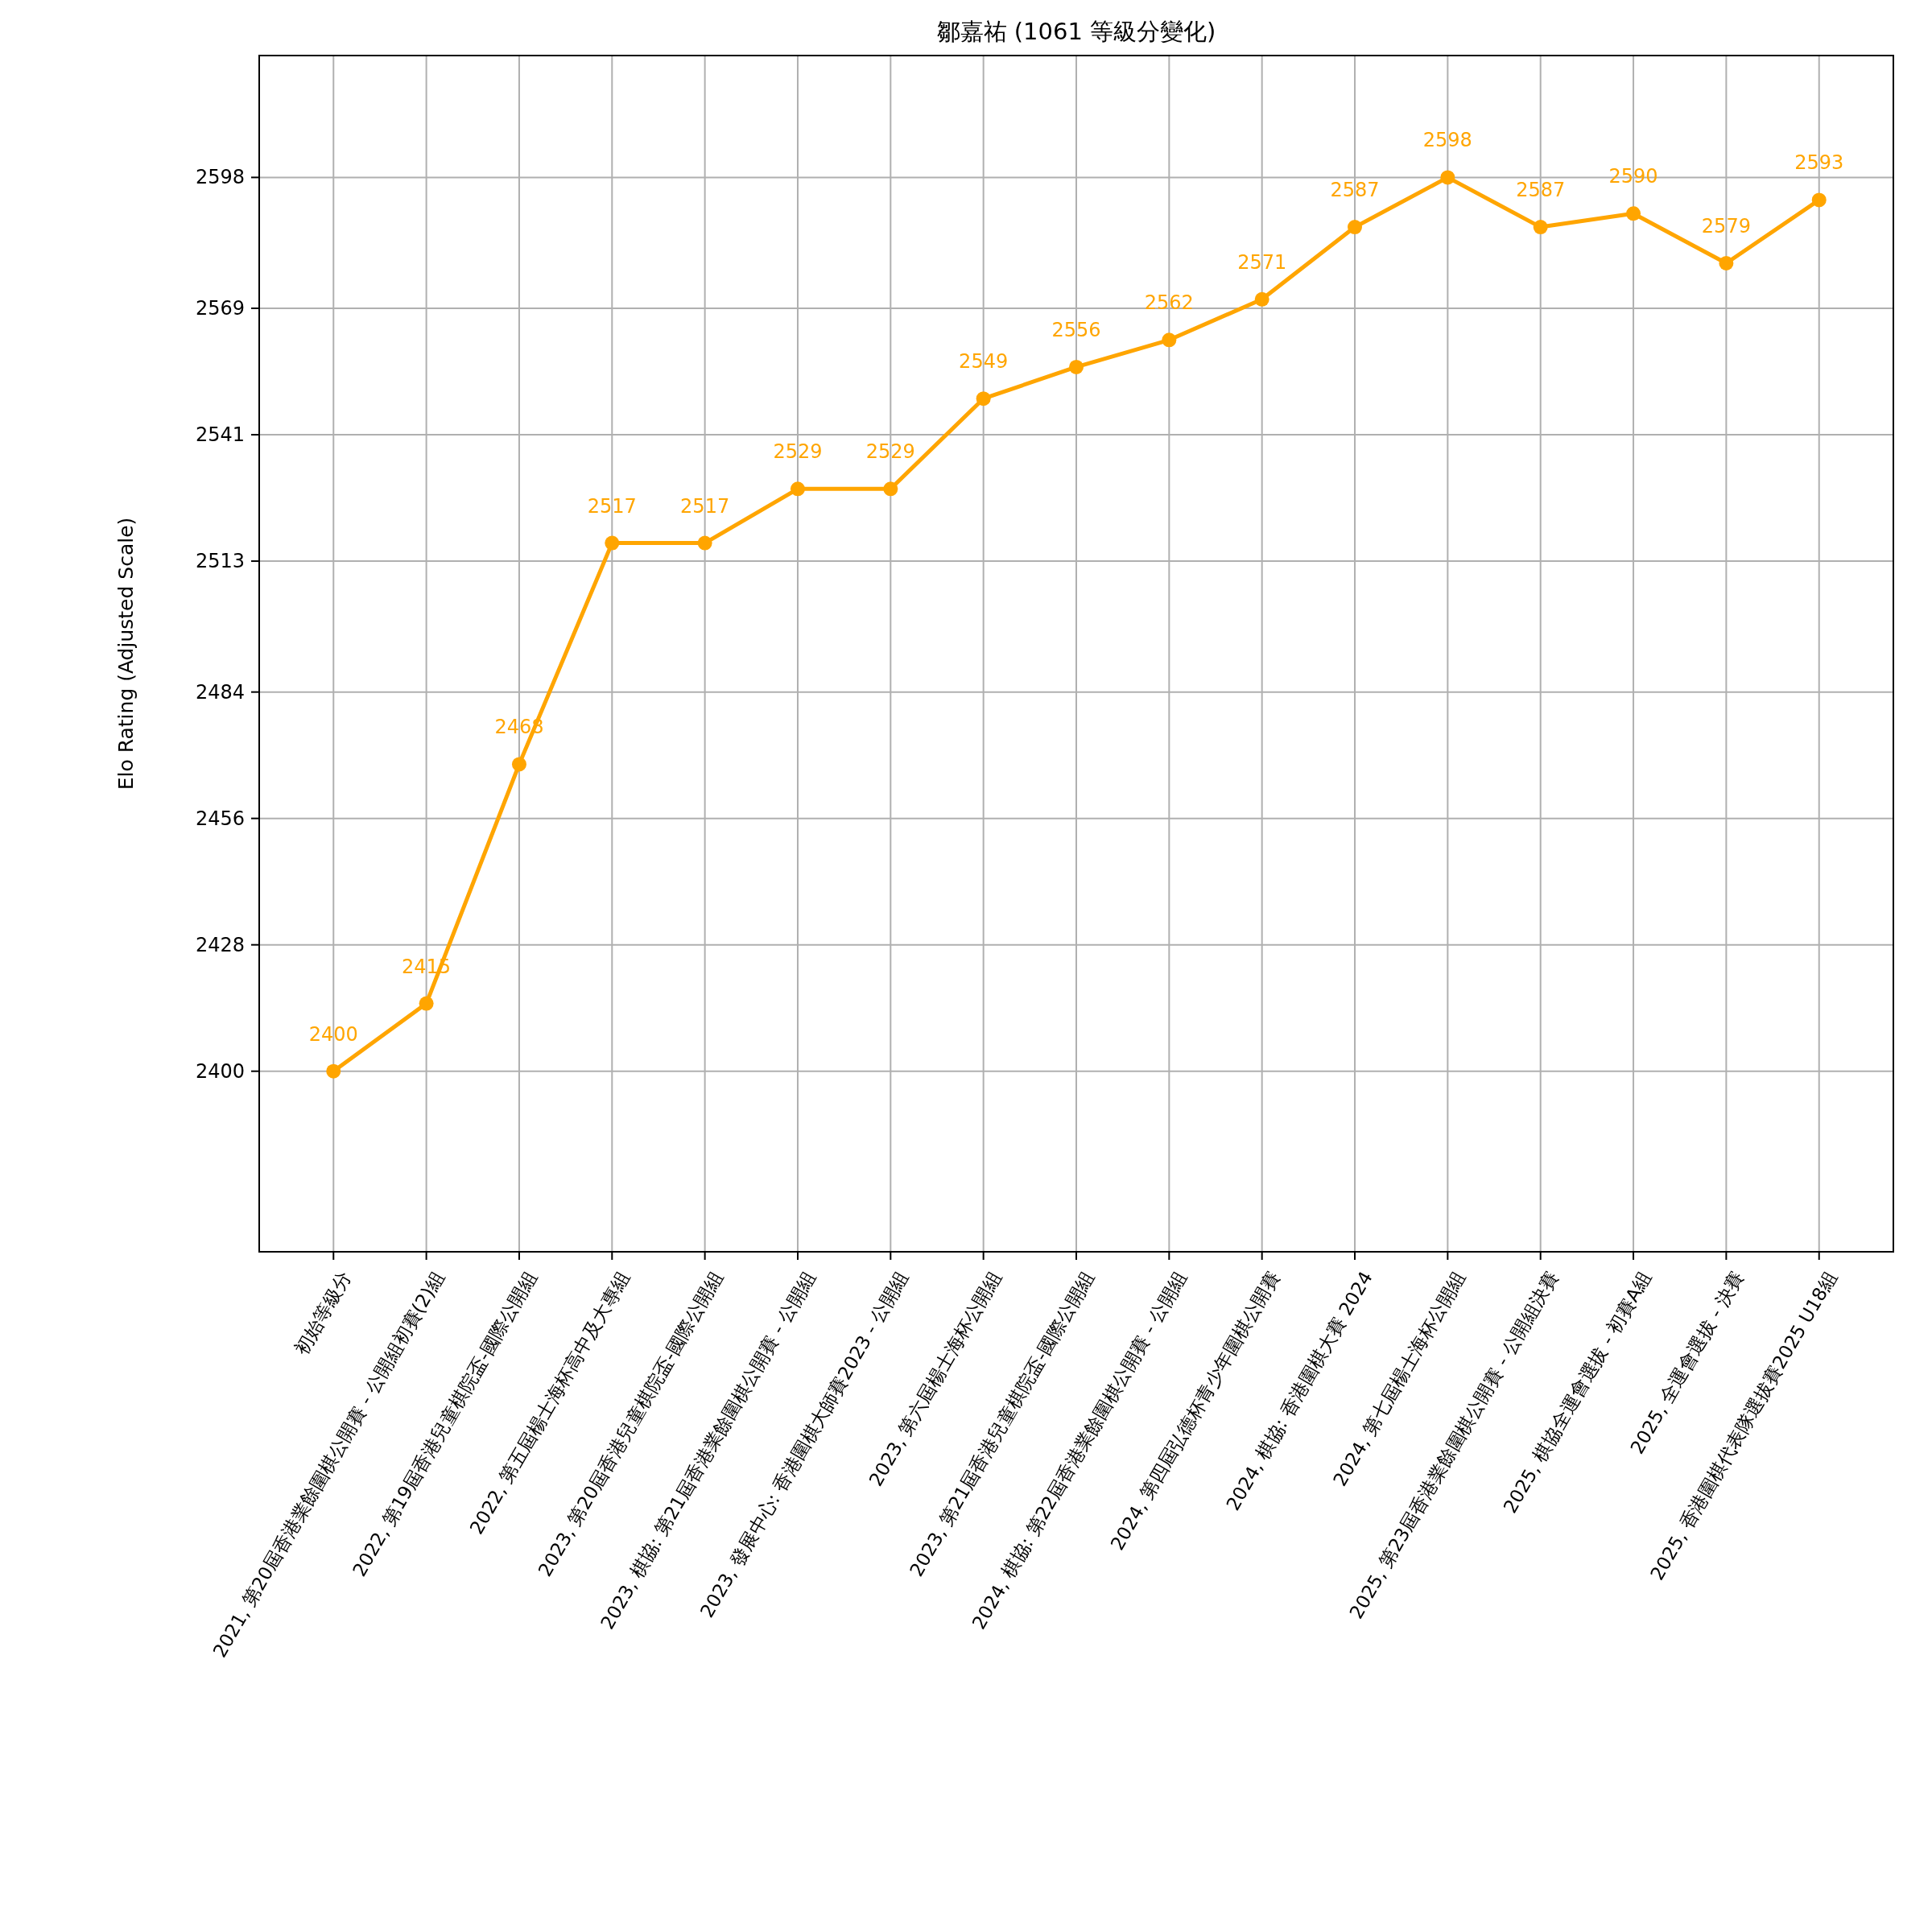  Describe the element at coordinates (1076, 329) in the screenshot. I see `data-label: 2556` at that location.